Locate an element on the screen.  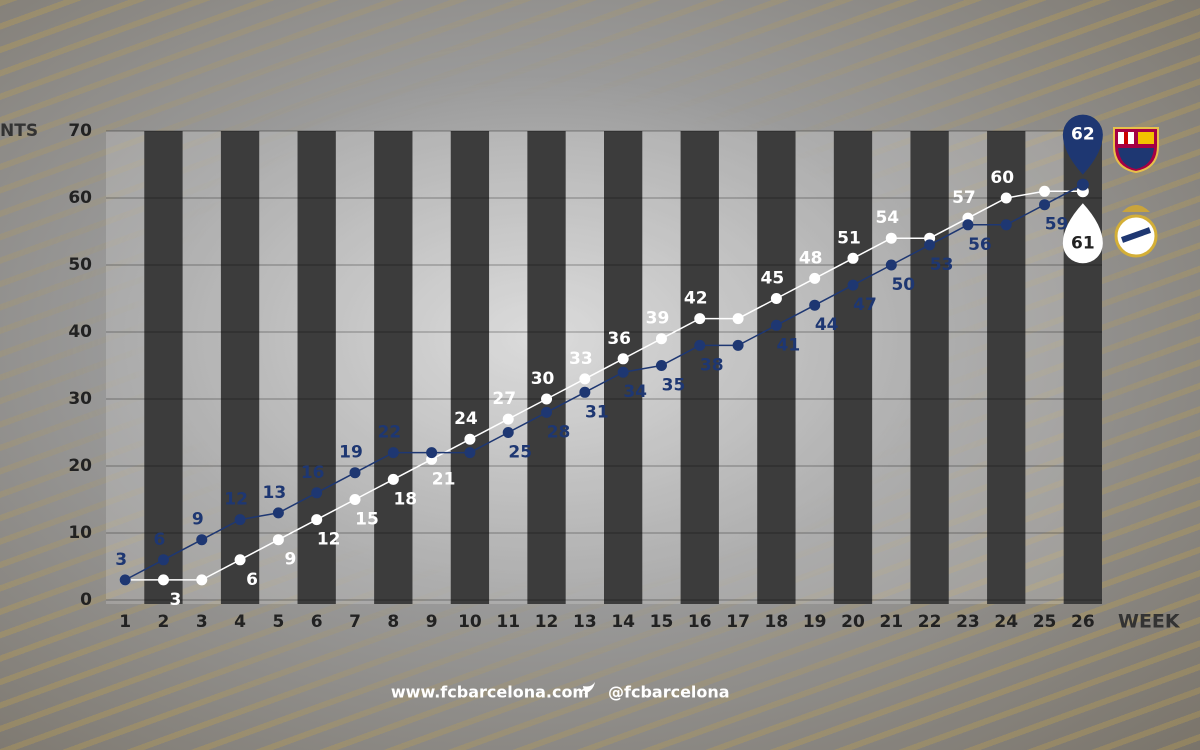
x-tick-label: 11 is located at coordinates (508, 622).